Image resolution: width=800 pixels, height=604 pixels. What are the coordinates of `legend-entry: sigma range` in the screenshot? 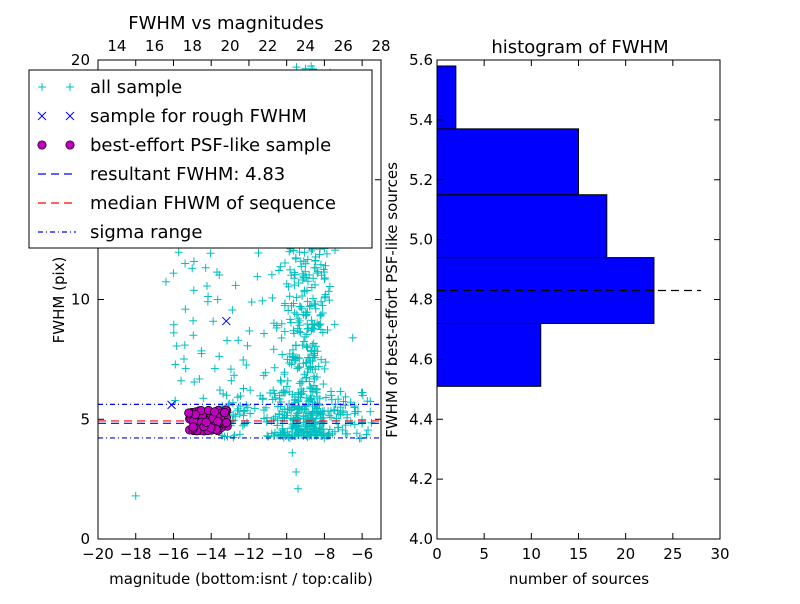 It's located at (120, 232).